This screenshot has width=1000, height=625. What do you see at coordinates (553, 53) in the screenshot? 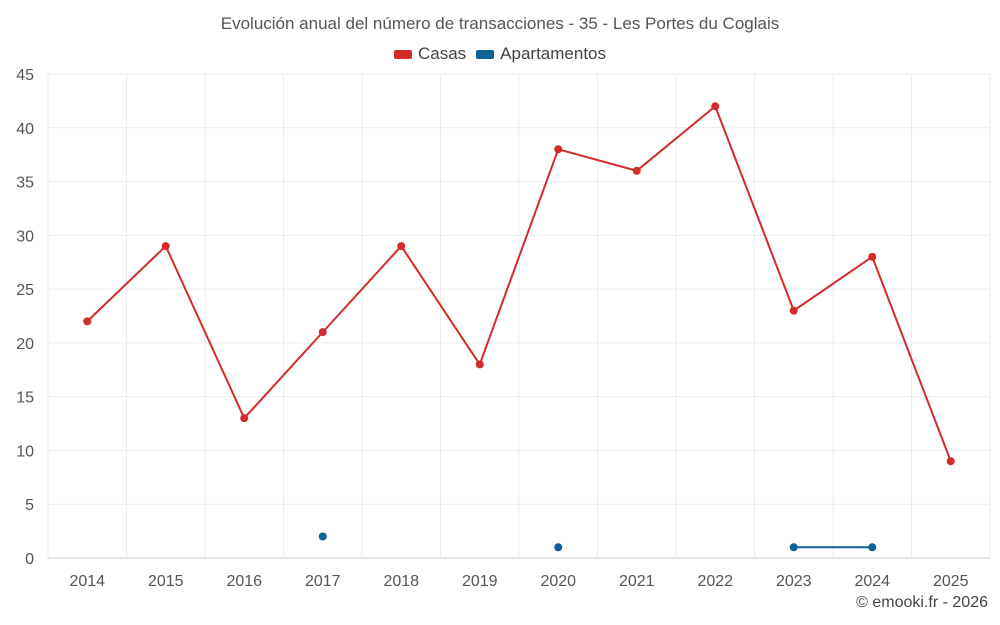
I see `legend-label-apartamentos: Apartamentos` at bounding box center [553, 53].